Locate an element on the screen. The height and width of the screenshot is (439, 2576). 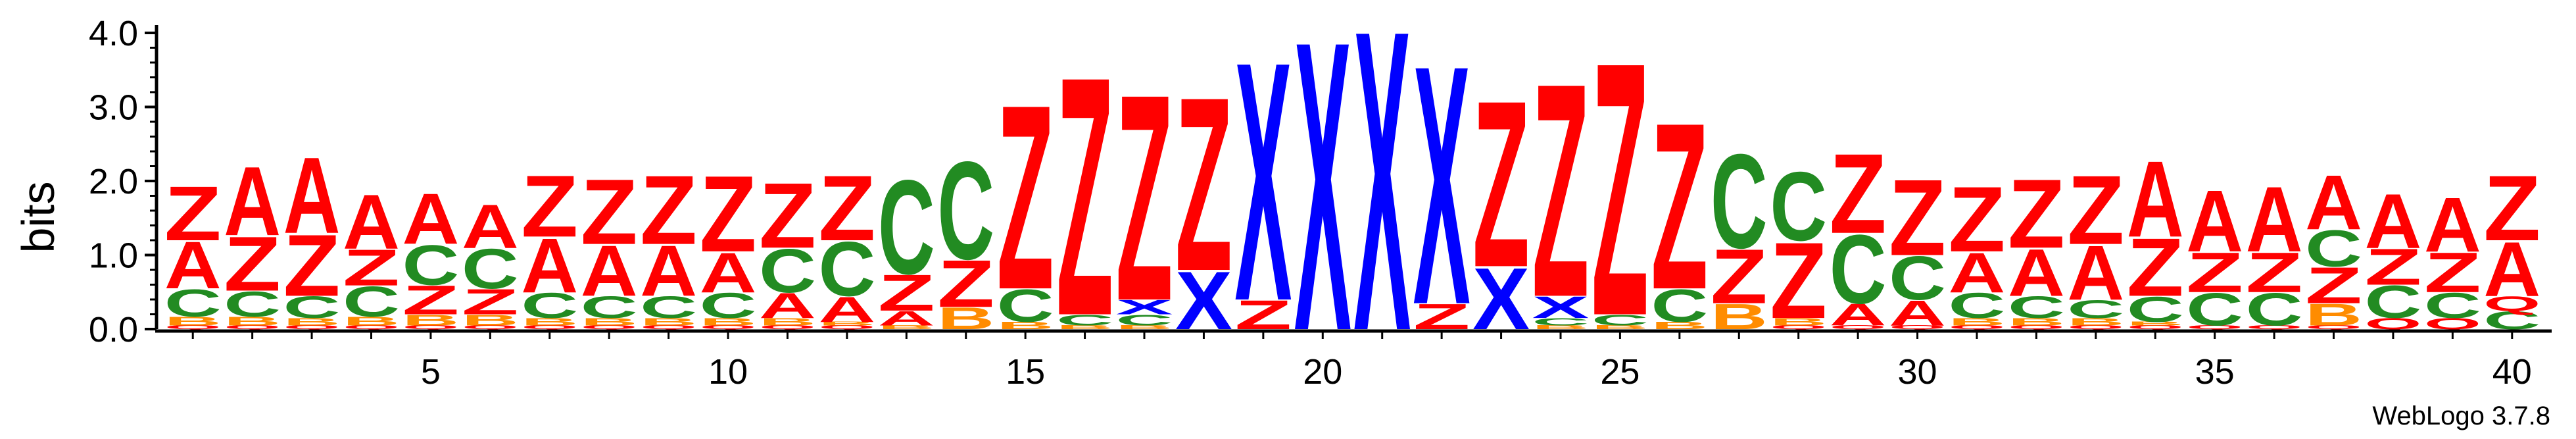
glyph-Z-pos-14: Z is located at coordinates (966, 284).